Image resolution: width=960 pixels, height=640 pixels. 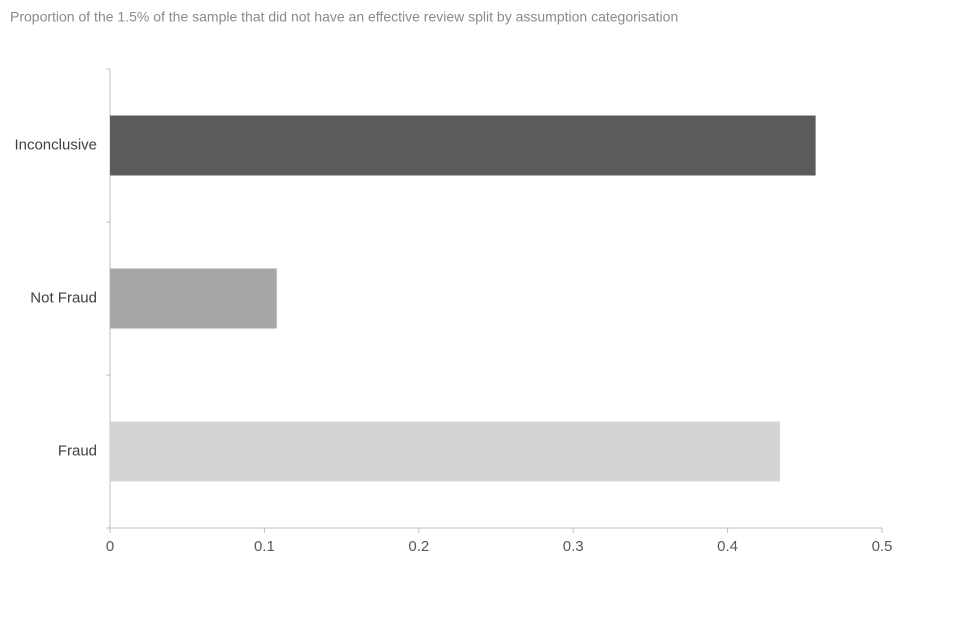 What do you see at coordinates (77, 450) in the screenshot?
I see `y-tick-label: Fraud` at bounding box center [77, 450].